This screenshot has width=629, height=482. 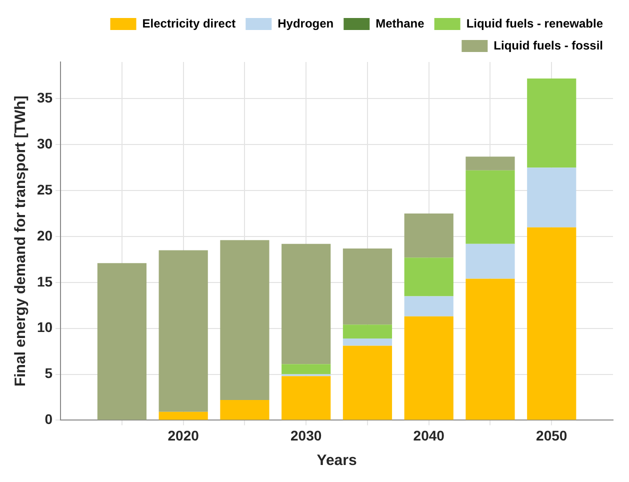 What do you see at coordinates (184, 435) in the screenshot?
I see `x-tick-label: 2020` at bounding box center [184, 435].